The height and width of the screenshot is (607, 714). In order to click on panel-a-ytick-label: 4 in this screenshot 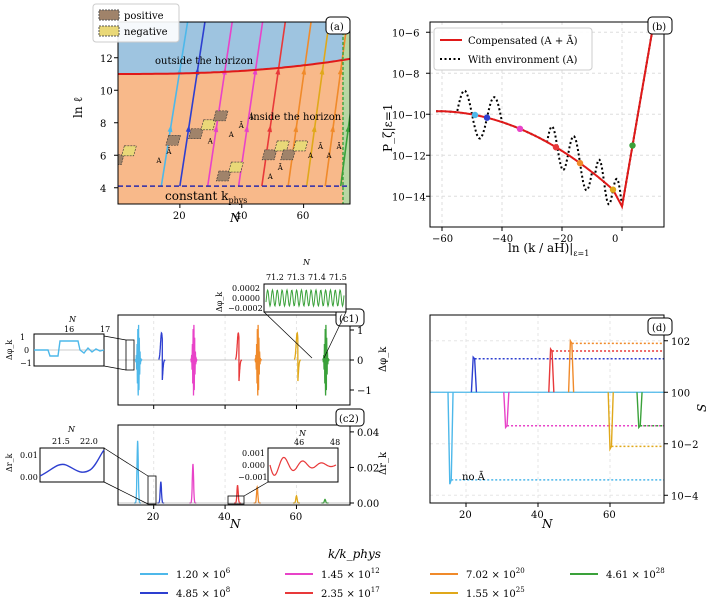, I will do `click(103, 189)`.